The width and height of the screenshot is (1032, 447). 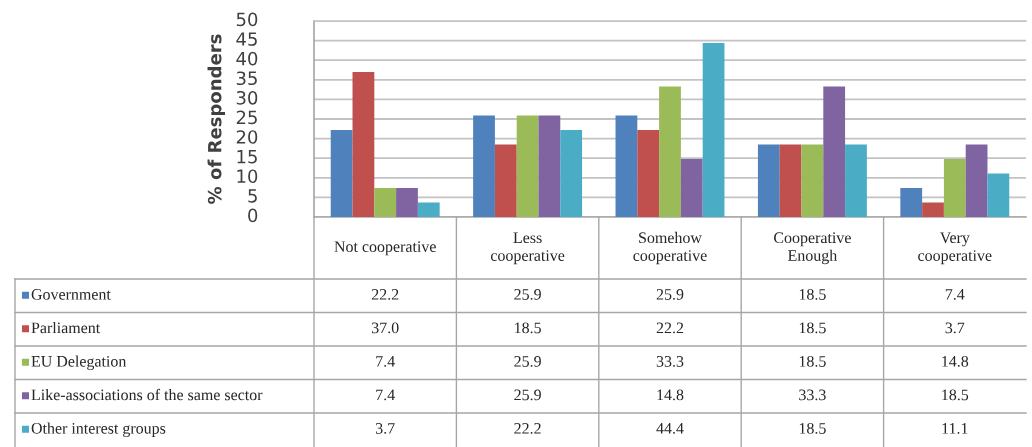 I want to click on x-tick-label: Somehow cooperative, so click(x=670, y=248).